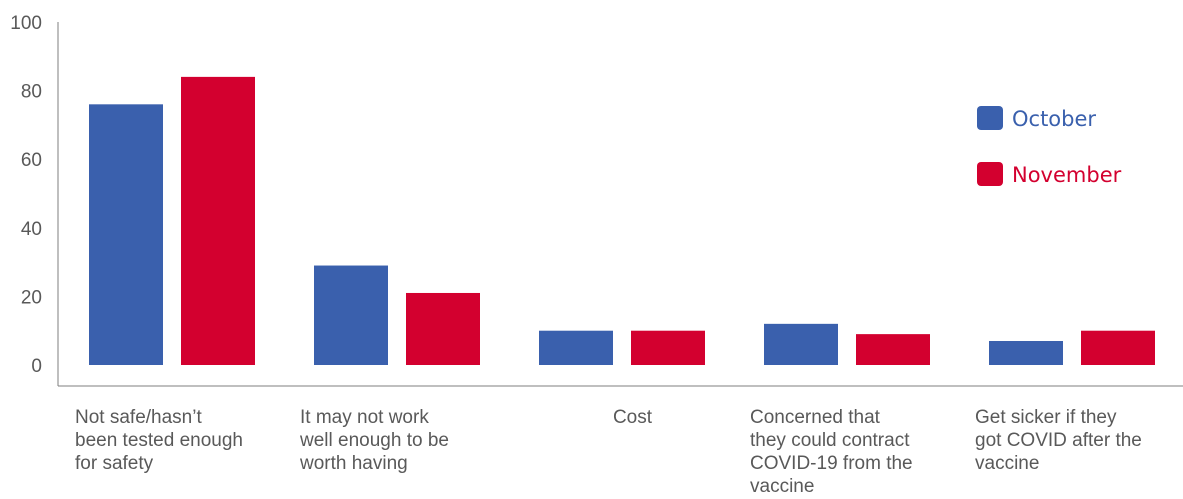  I want to click on category-label-line: been tested enough, so click(159, 440).